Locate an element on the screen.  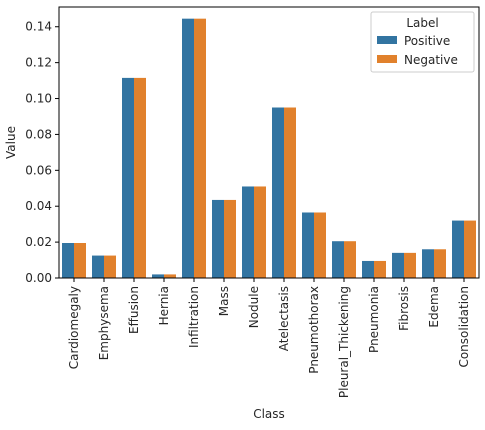
bar-positive-pleural_thickening is located at coordinates (338, 259).